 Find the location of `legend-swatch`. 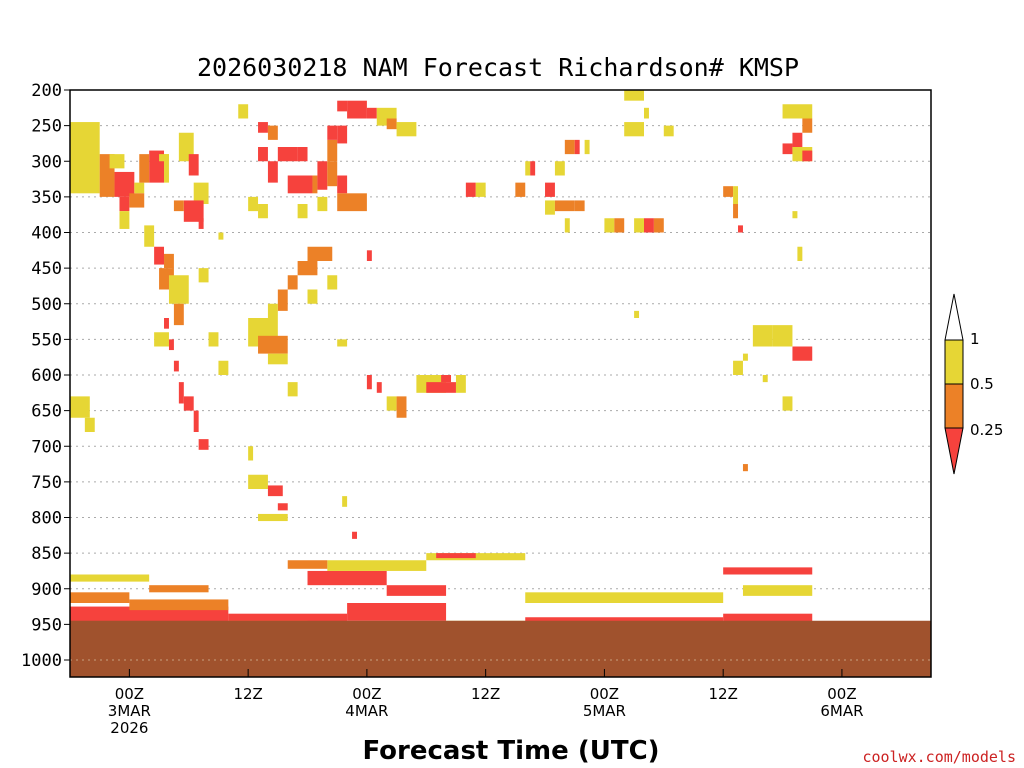

legend-swatch is located at coordinates (954, 362).